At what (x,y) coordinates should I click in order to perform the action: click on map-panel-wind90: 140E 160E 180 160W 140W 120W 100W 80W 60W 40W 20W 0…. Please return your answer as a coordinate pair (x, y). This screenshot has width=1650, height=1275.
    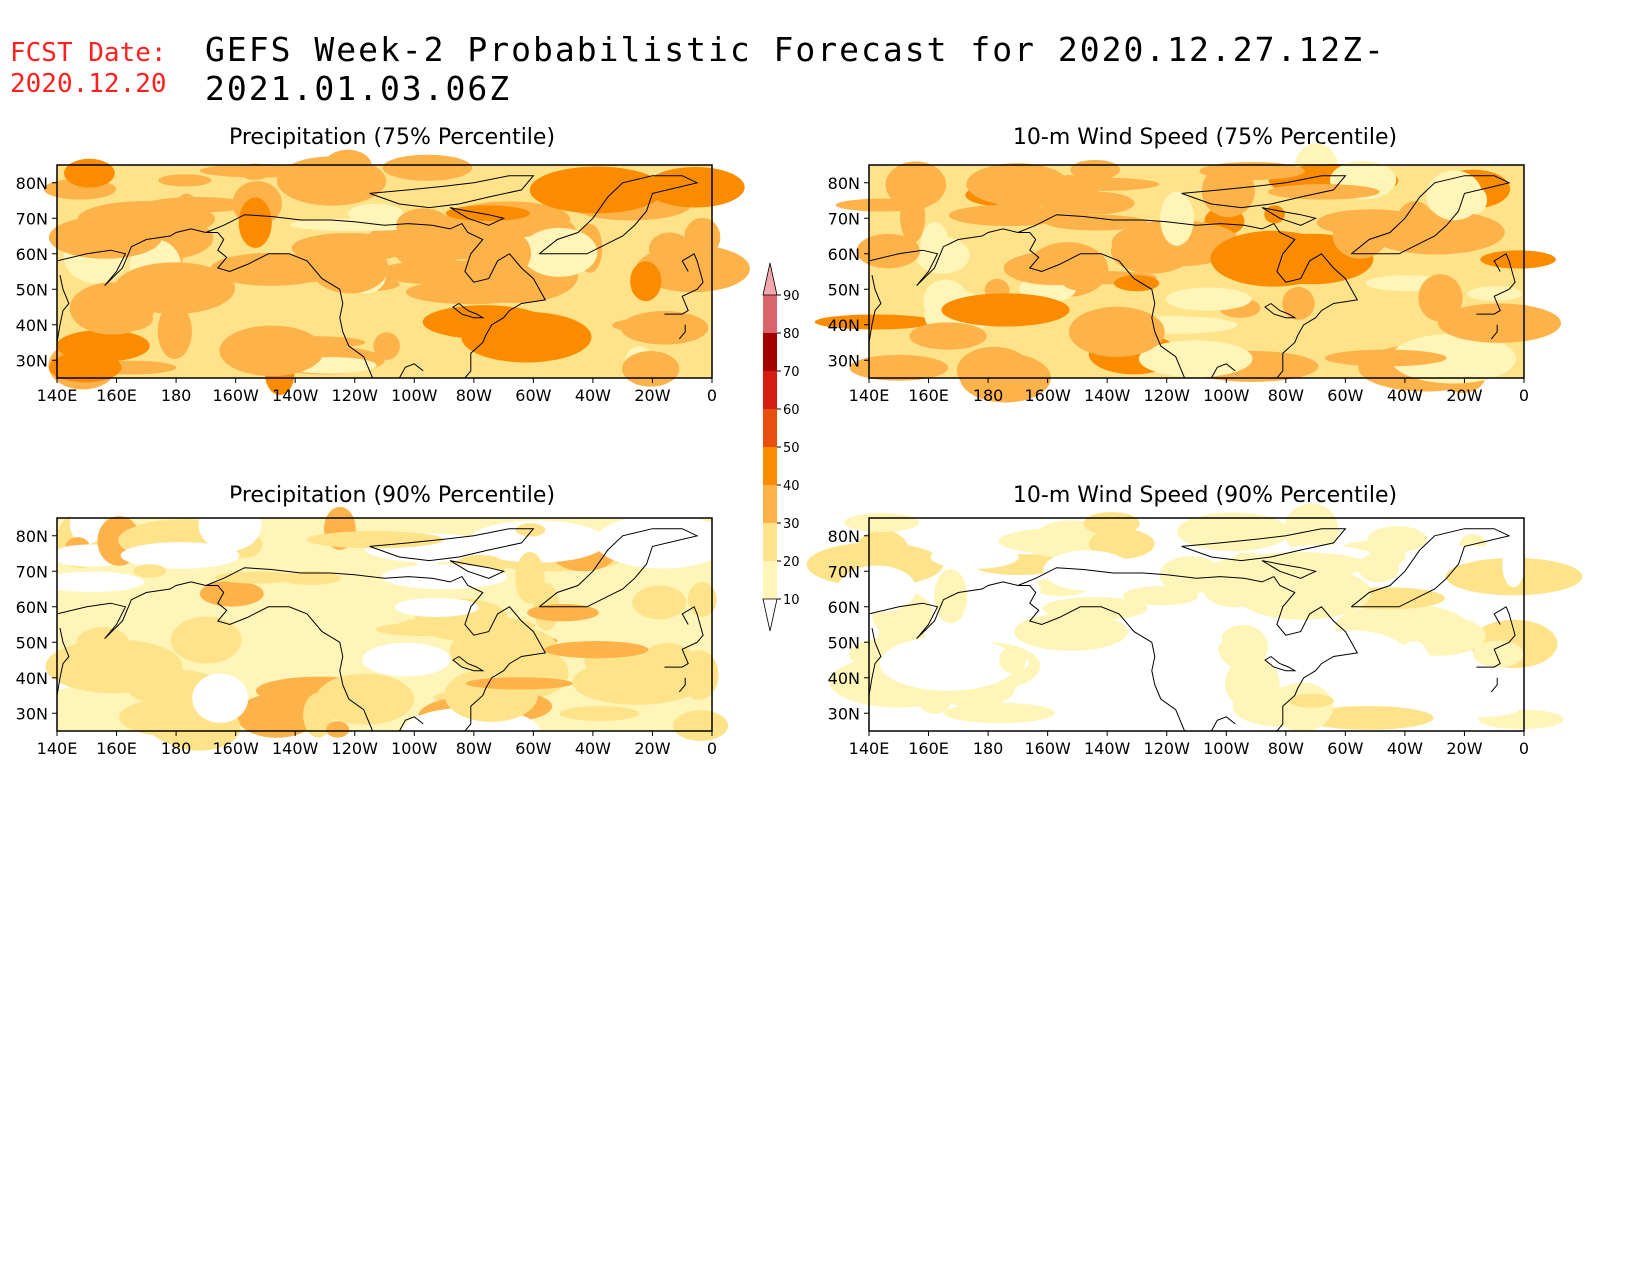
    Looking at the image, I should click on (1194, 630).